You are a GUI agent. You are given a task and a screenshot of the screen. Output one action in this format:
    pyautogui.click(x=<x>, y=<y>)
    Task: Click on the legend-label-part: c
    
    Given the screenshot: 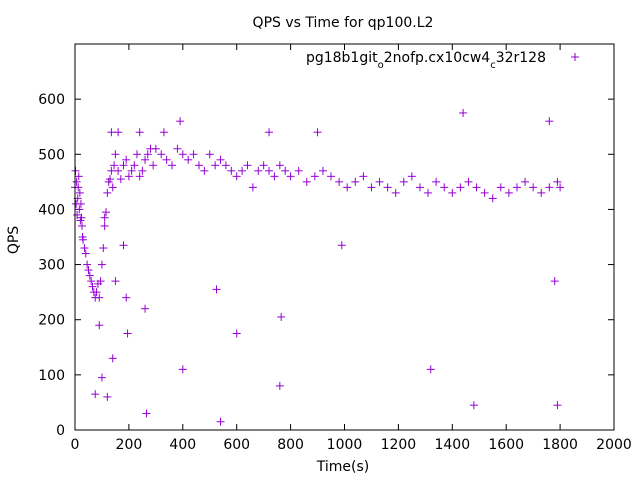 What is the action you would take?
    pyautogui.click(x=493, y=65)
    